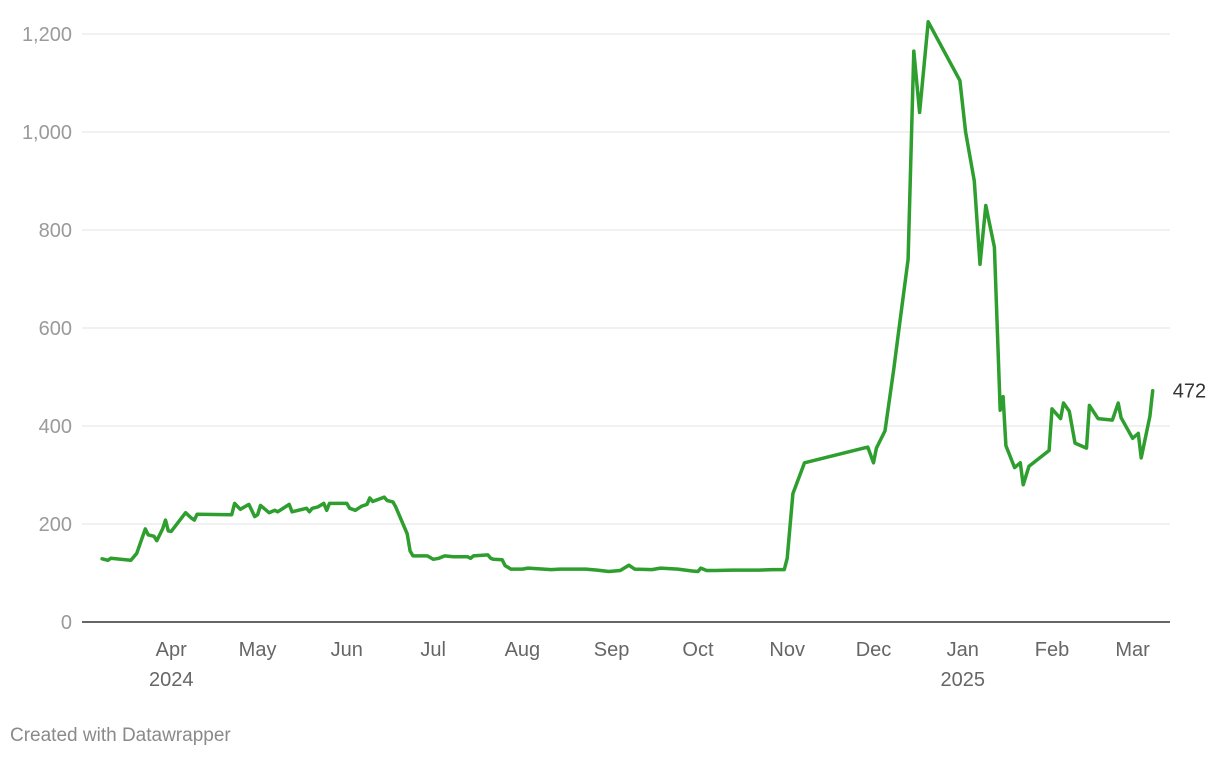 This screenshot has width=1220, height=760. Describe the element at coordinates (433, 650) in the screenshot. I see `x-tick-label: Jul` at that location.